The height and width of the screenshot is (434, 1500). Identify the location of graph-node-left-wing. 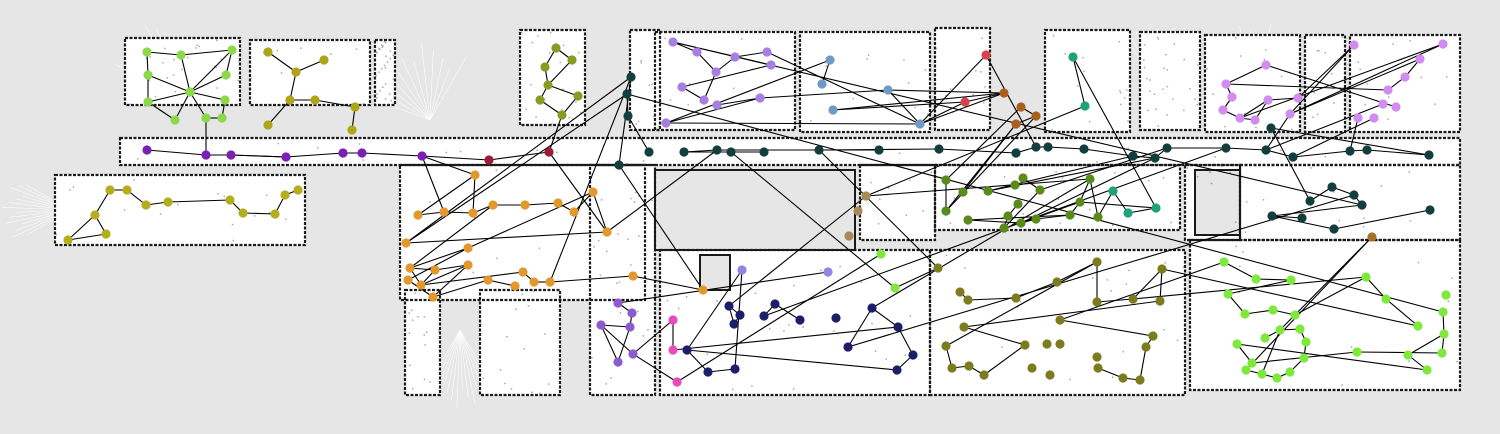
(275, 214).